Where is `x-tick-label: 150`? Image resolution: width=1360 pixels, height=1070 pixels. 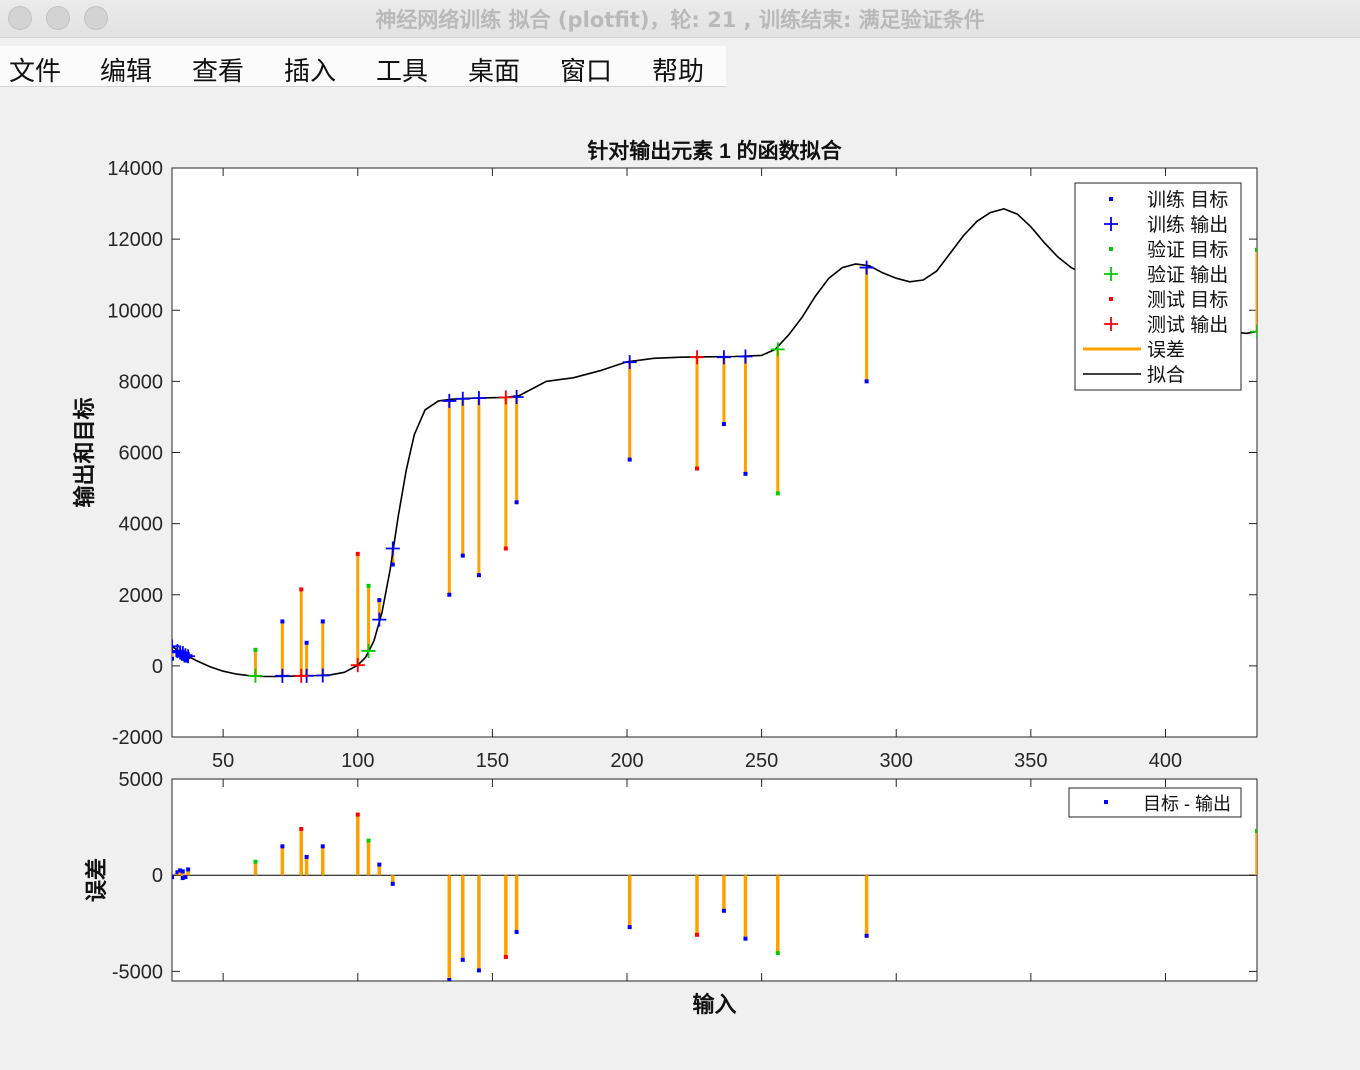
x-tick-label: 150 is located at coordinates (492, 761).